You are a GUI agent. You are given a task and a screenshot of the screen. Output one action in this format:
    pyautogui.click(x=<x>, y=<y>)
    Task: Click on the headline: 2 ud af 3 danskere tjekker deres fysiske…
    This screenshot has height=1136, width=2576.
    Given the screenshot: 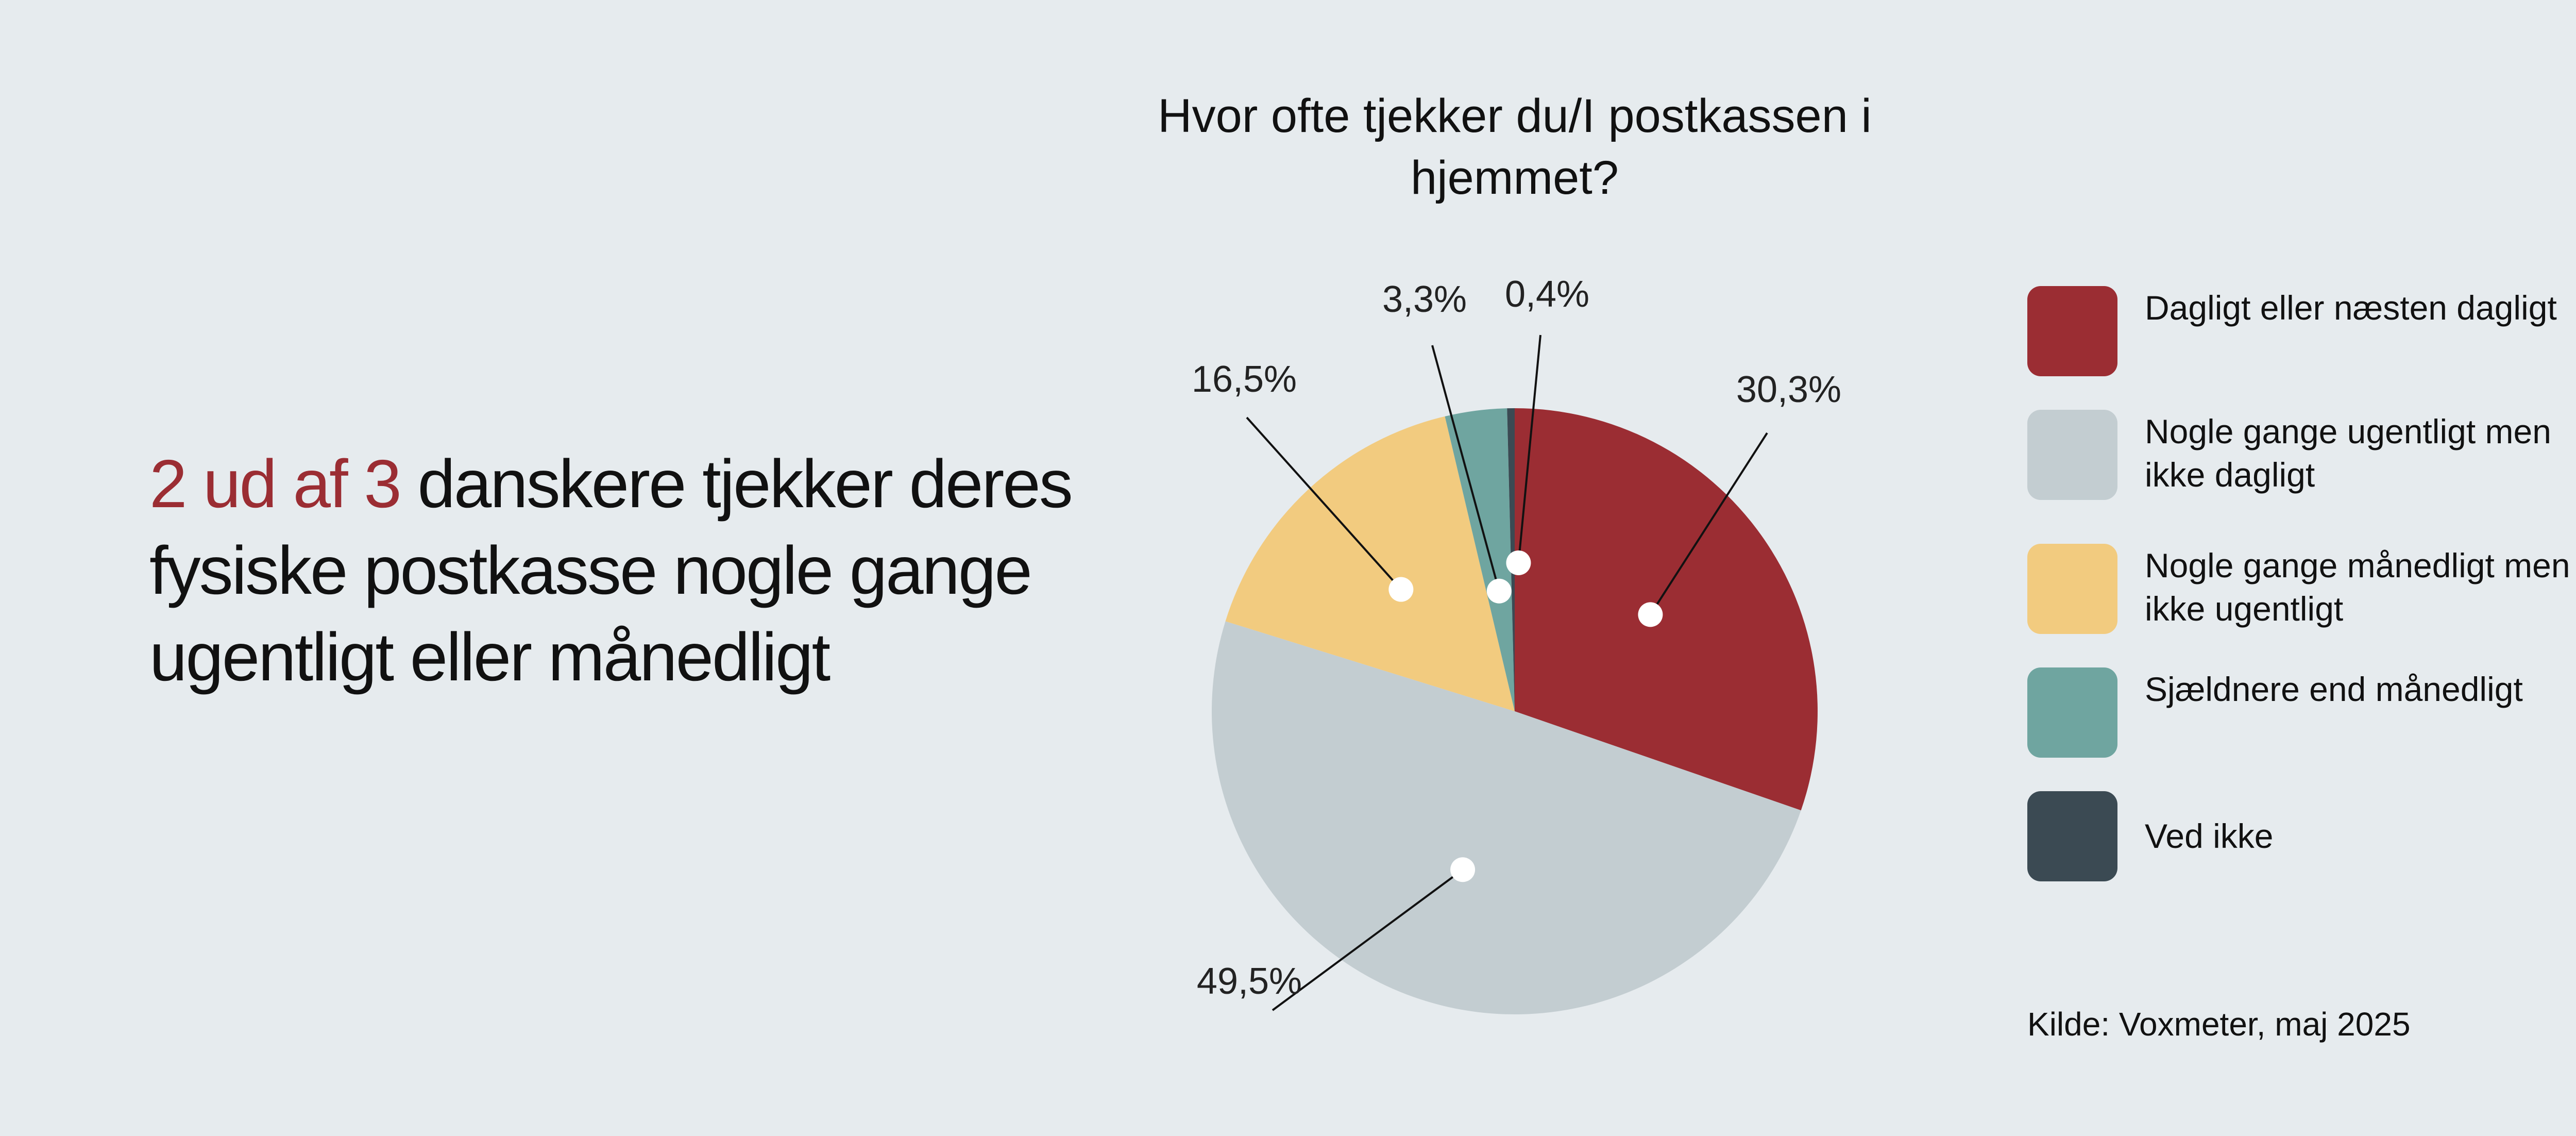 What is the action you would take?
    pyautogui.click(x=613, y=570)
    